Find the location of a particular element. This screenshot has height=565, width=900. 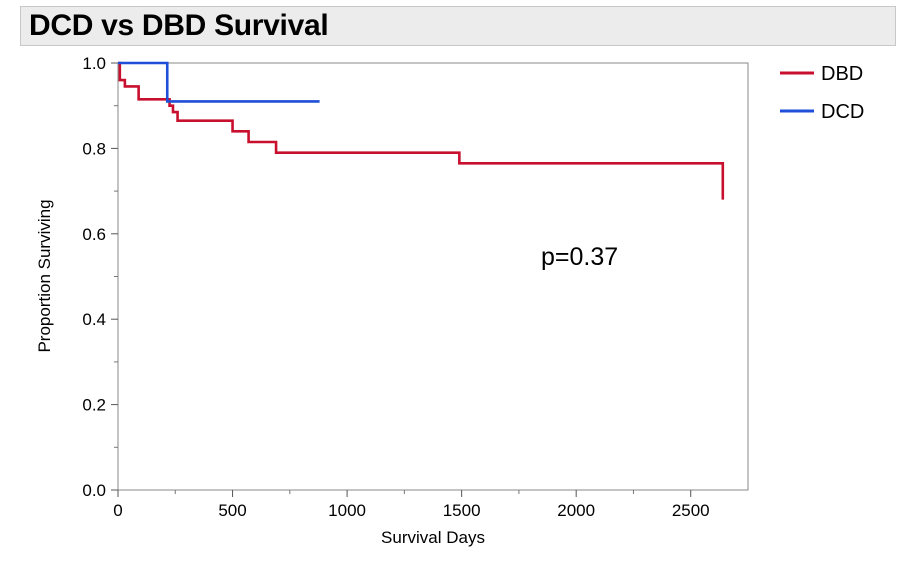

chart-title-bar: DCD vs DBD Survival is located at coordinates (458, 26).